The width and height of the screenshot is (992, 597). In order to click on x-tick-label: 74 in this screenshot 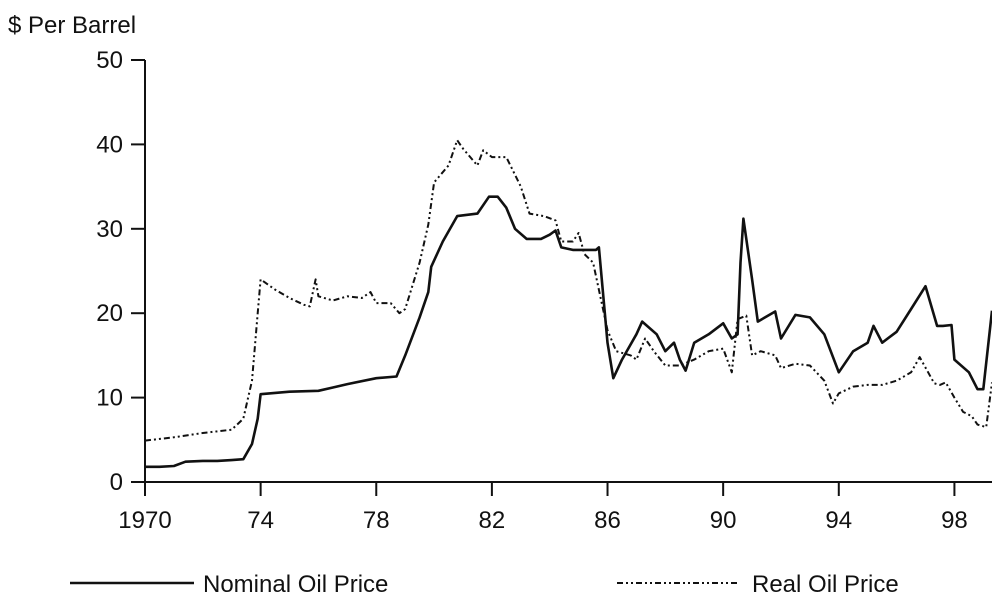, I will do `click(260, 520)`.